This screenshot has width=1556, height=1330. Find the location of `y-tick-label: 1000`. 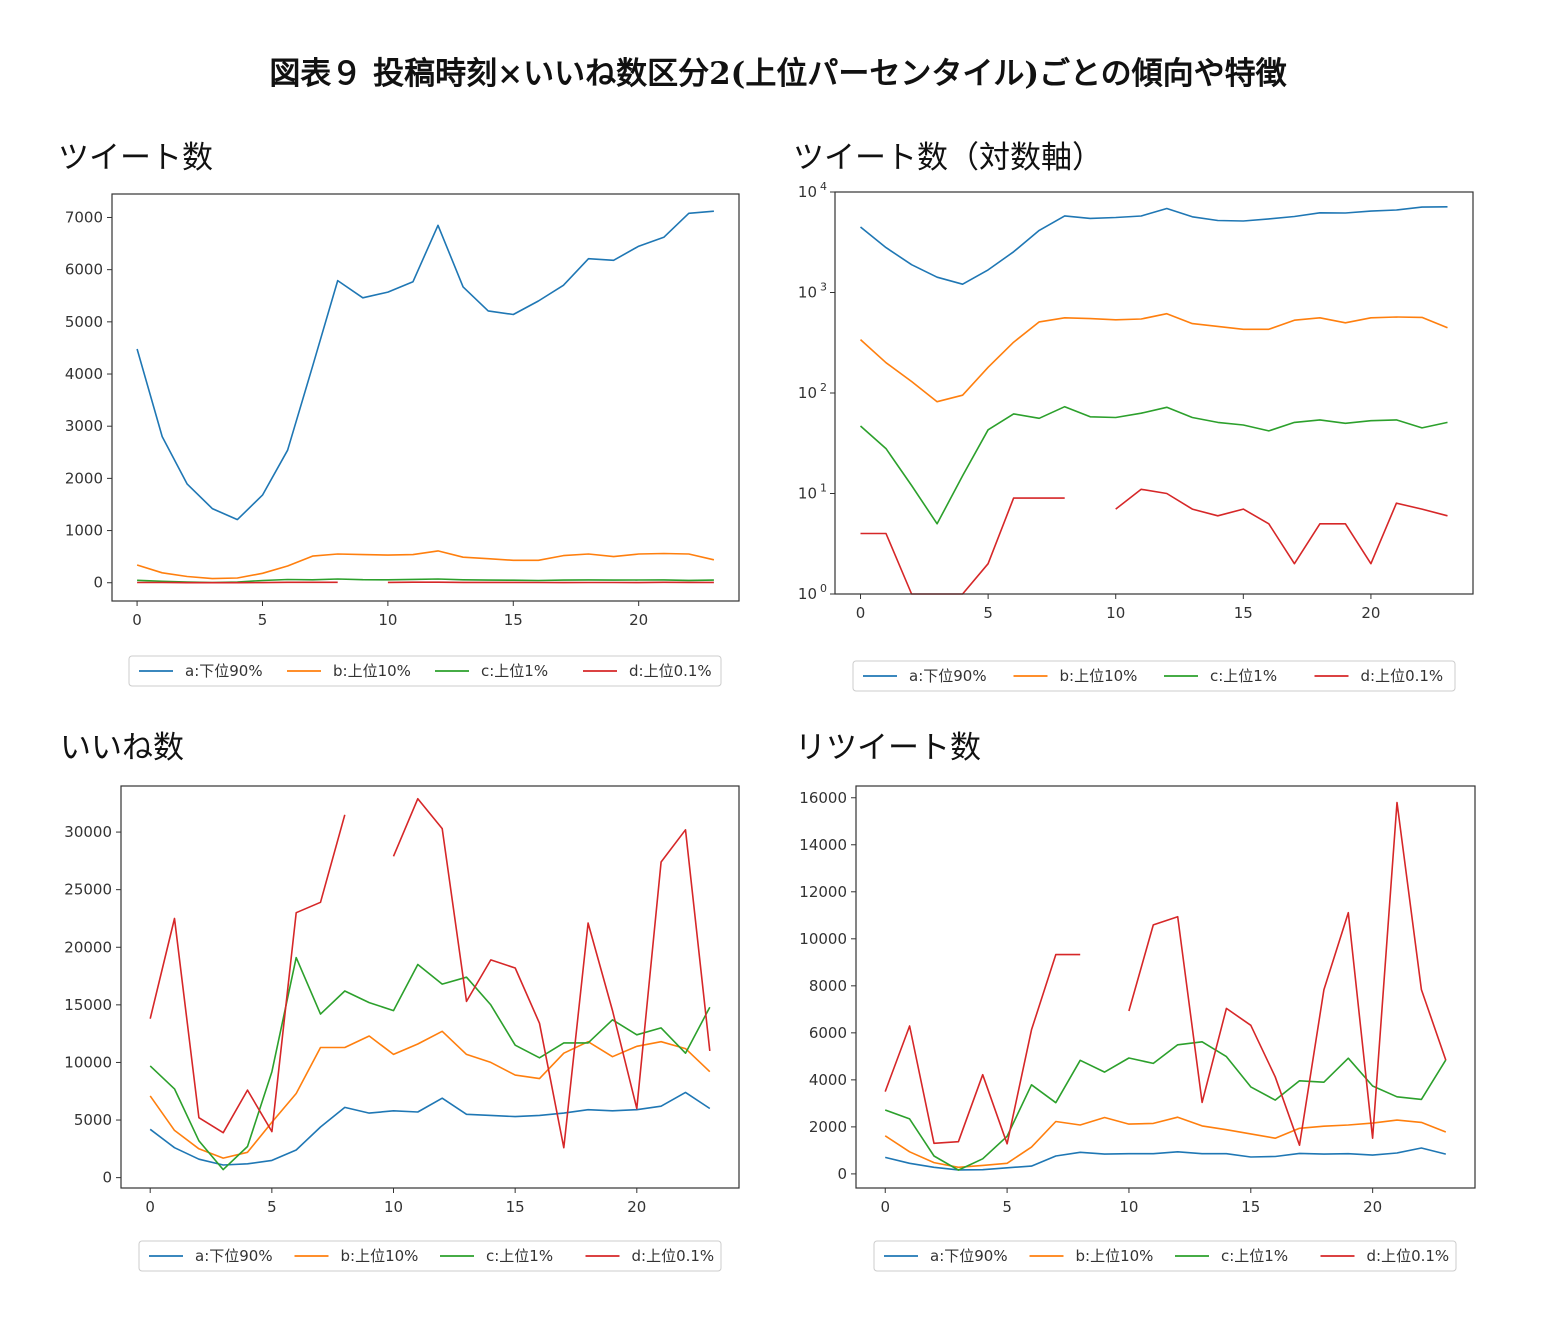

y-tick-label: 1000 is located at coordinates (84, 531).